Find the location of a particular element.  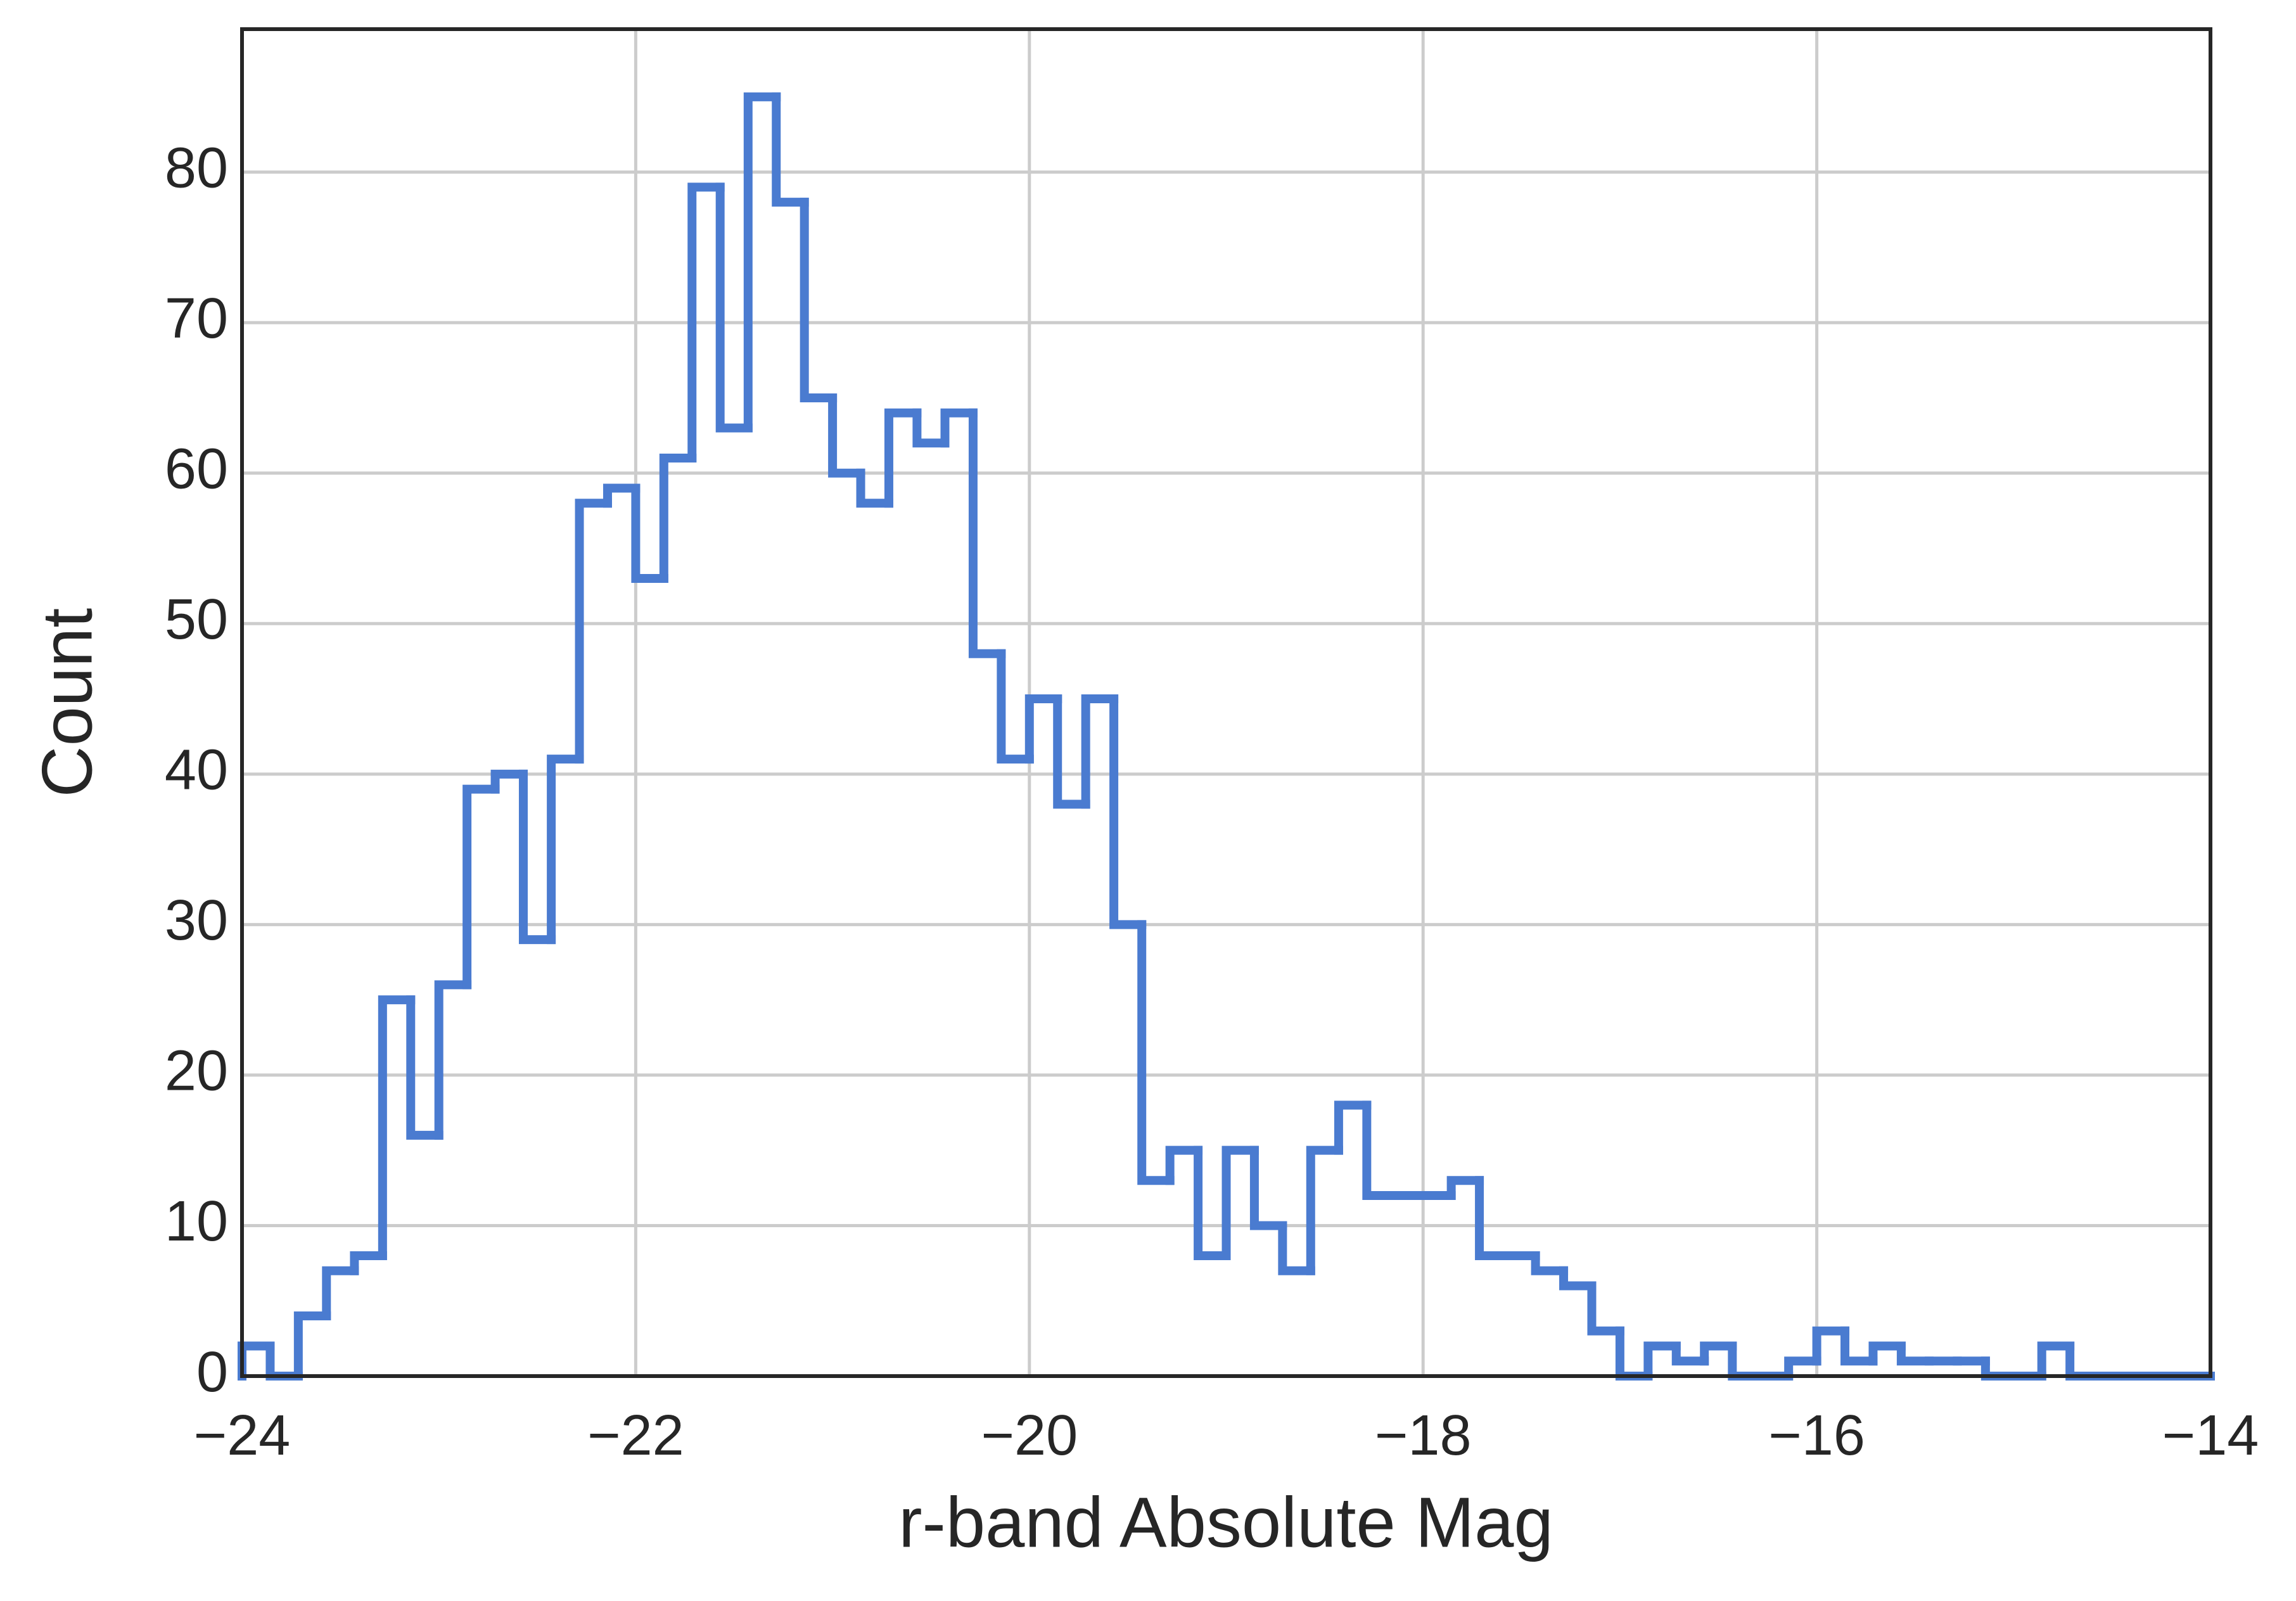

y-axis-label: Count is located at coordinates (67, 703).